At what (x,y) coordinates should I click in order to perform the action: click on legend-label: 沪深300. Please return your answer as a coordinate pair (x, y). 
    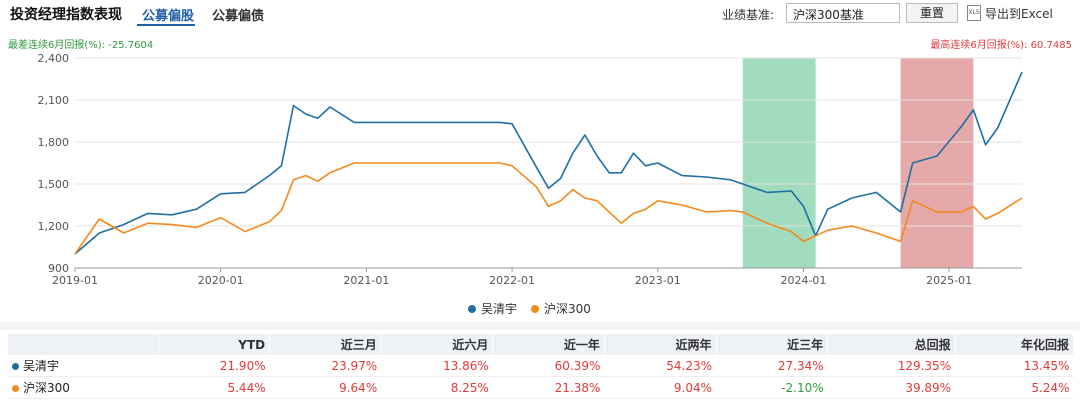
    Looking at the image, I should click on (567, 309).